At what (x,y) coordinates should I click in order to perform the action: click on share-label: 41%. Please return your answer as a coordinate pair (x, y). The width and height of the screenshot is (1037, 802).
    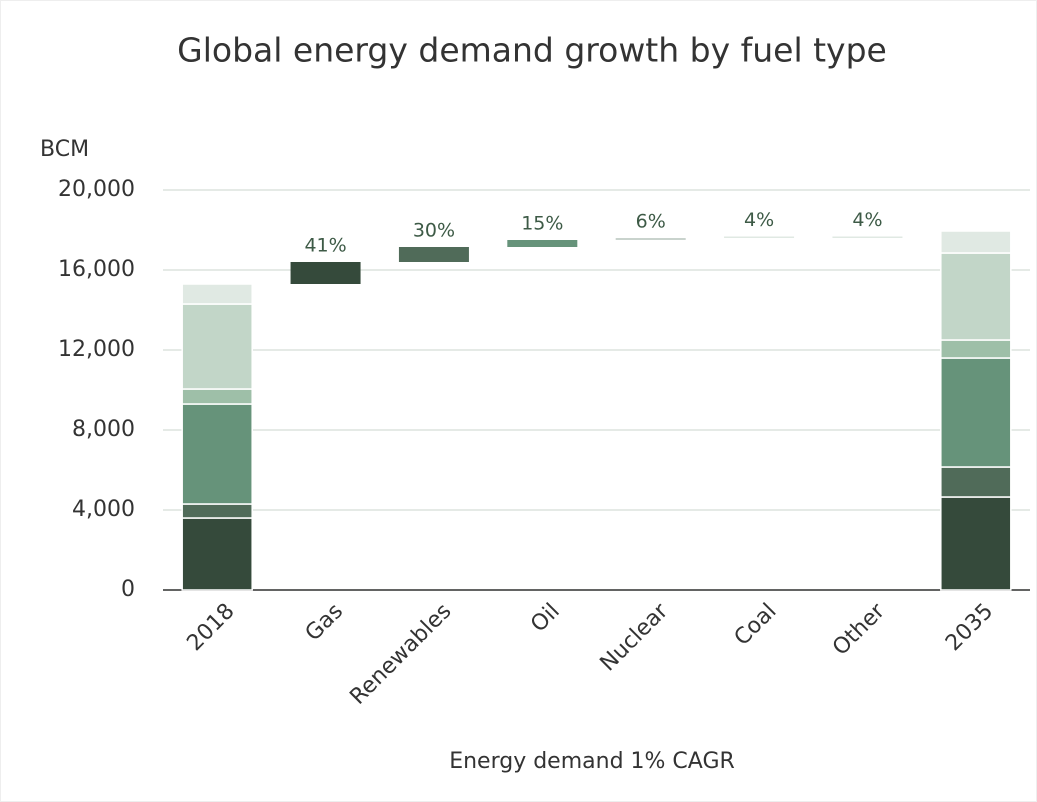
    Looking at the image, I should click on (325, 246).